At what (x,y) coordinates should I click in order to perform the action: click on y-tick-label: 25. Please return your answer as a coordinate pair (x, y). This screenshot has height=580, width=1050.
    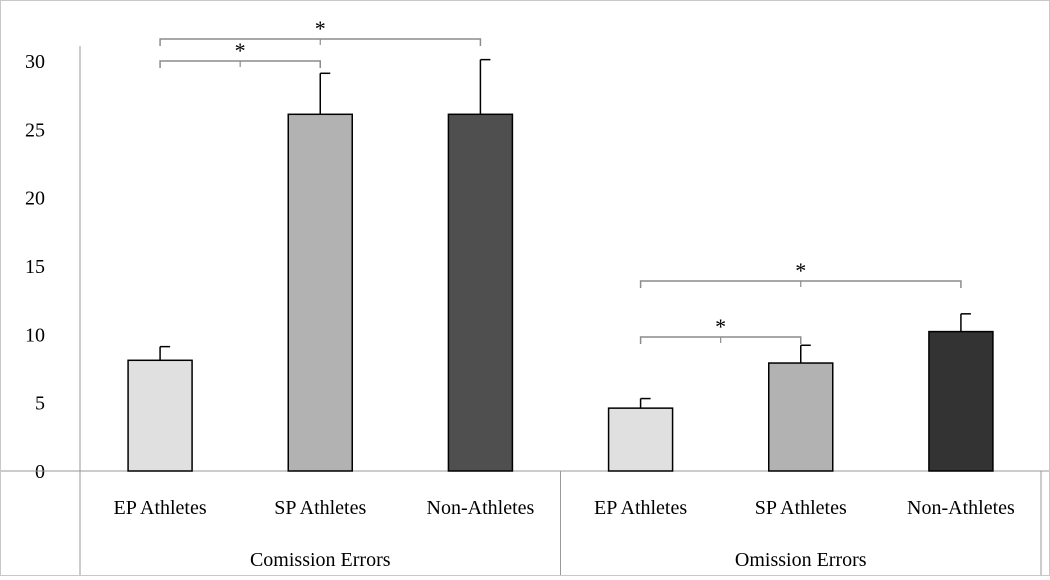
    Looking at the image, I should click on (35, 130).